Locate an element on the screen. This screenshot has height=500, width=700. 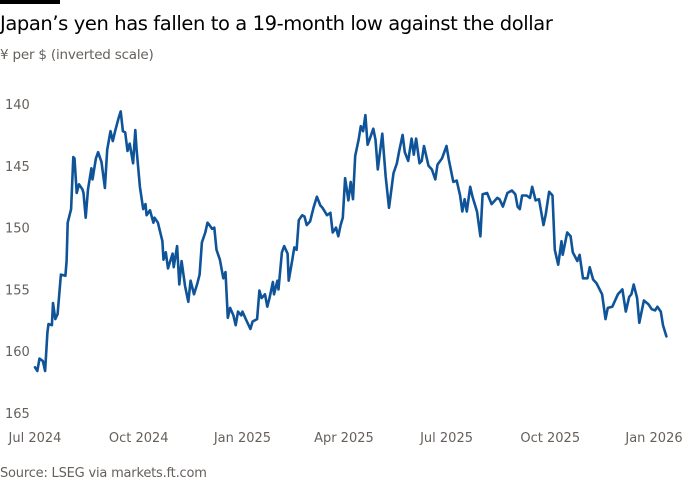
ft-brand-bar is located at coordinates (30, 2).